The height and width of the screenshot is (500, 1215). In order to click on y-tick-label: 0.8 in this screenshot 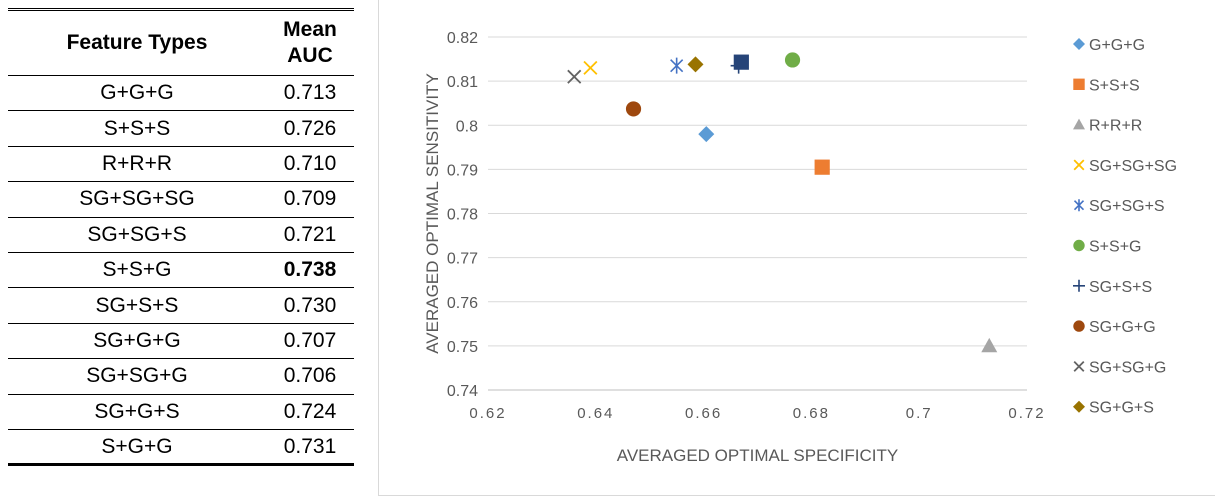, I will do `click(467, 126)`.